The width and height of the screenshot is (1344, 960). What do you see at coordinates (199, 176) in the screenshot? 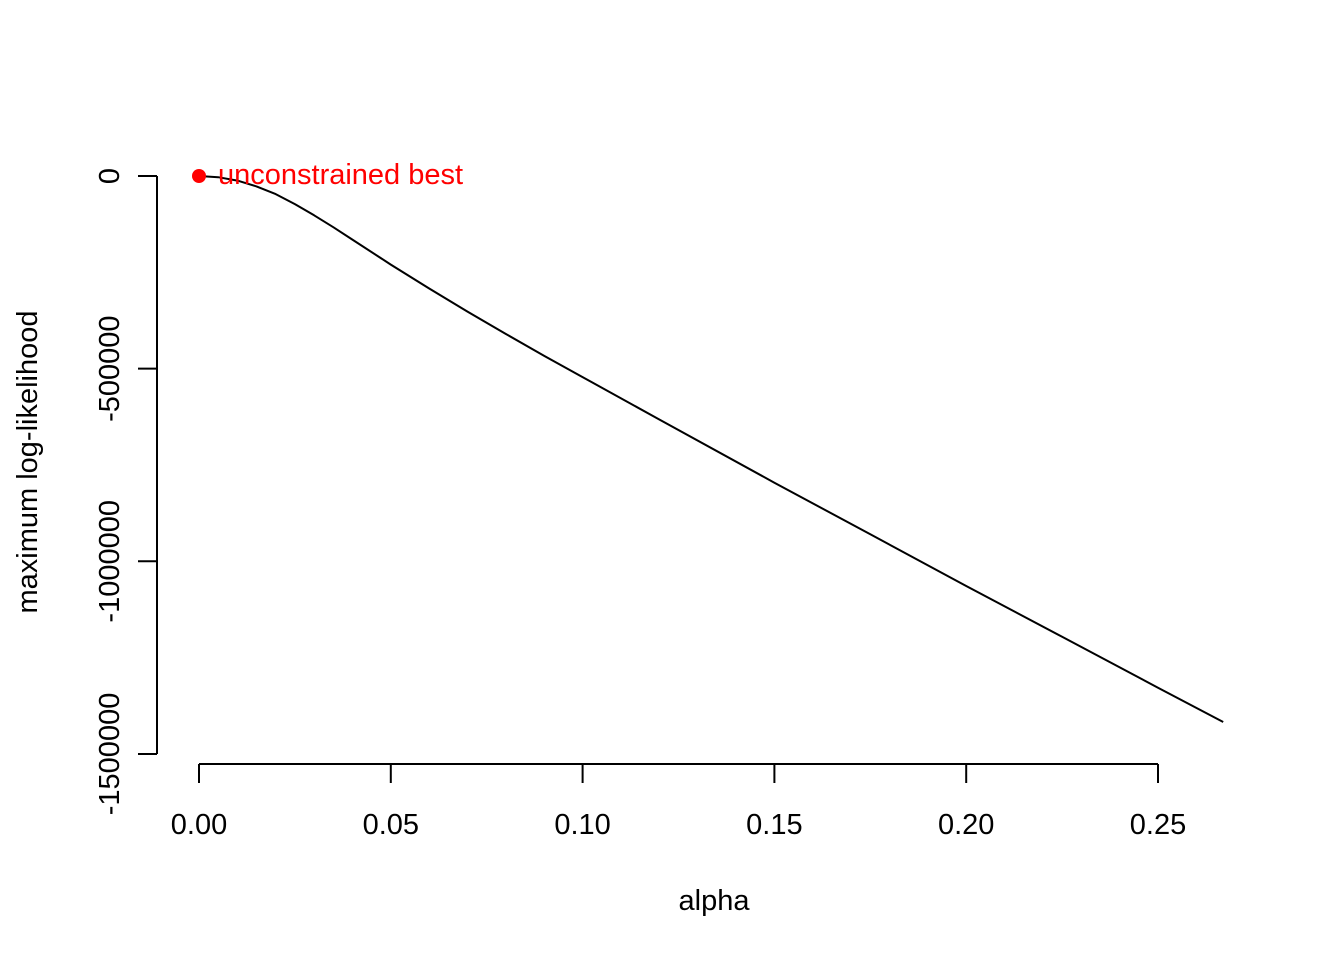
I see `unconstrained-best-point` at bounding box center [199, 176].